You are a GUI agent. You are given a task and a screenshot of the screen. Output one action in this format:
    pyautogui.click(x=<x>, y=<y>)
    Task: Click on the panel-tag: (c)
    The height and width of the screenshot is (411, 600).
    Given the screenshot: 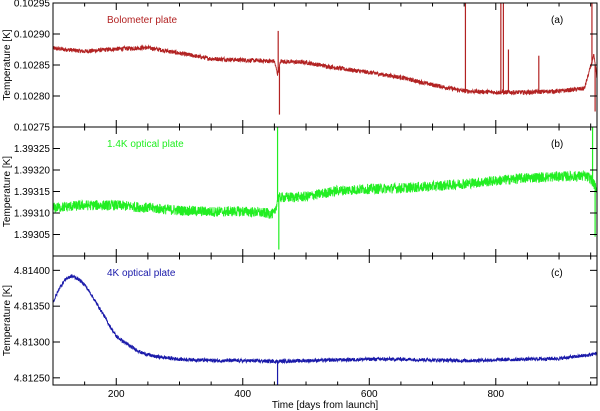 What is the action you would take?
    pyautogui.click(x=557, y=273)
    